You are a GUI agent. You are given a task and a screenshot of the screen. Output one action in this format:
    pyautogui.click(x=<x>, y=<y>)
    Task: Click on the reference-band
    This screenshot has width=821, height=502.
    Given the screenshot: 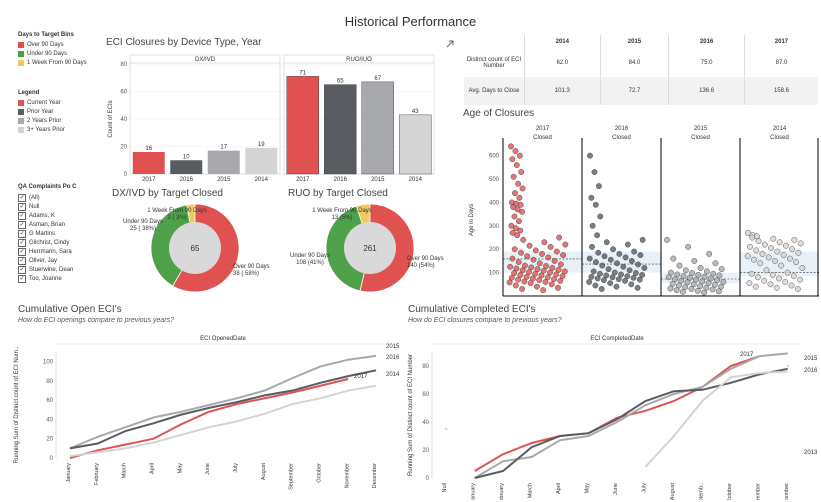 What is the action you would take?
    pyautogui.click(x=700, y=278)
    